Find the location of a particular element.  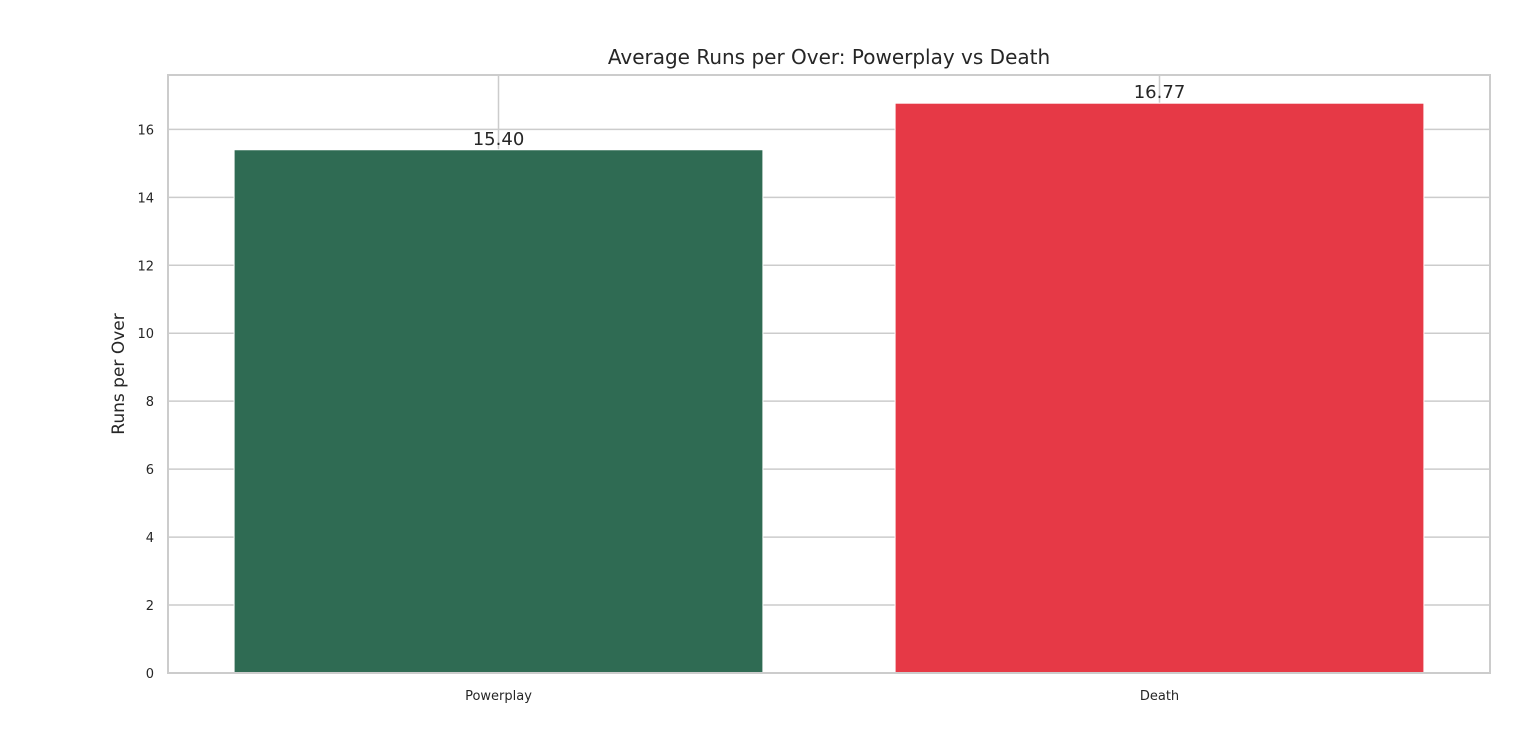

y-tick-label: 8 is located at coordinates (150, 402).